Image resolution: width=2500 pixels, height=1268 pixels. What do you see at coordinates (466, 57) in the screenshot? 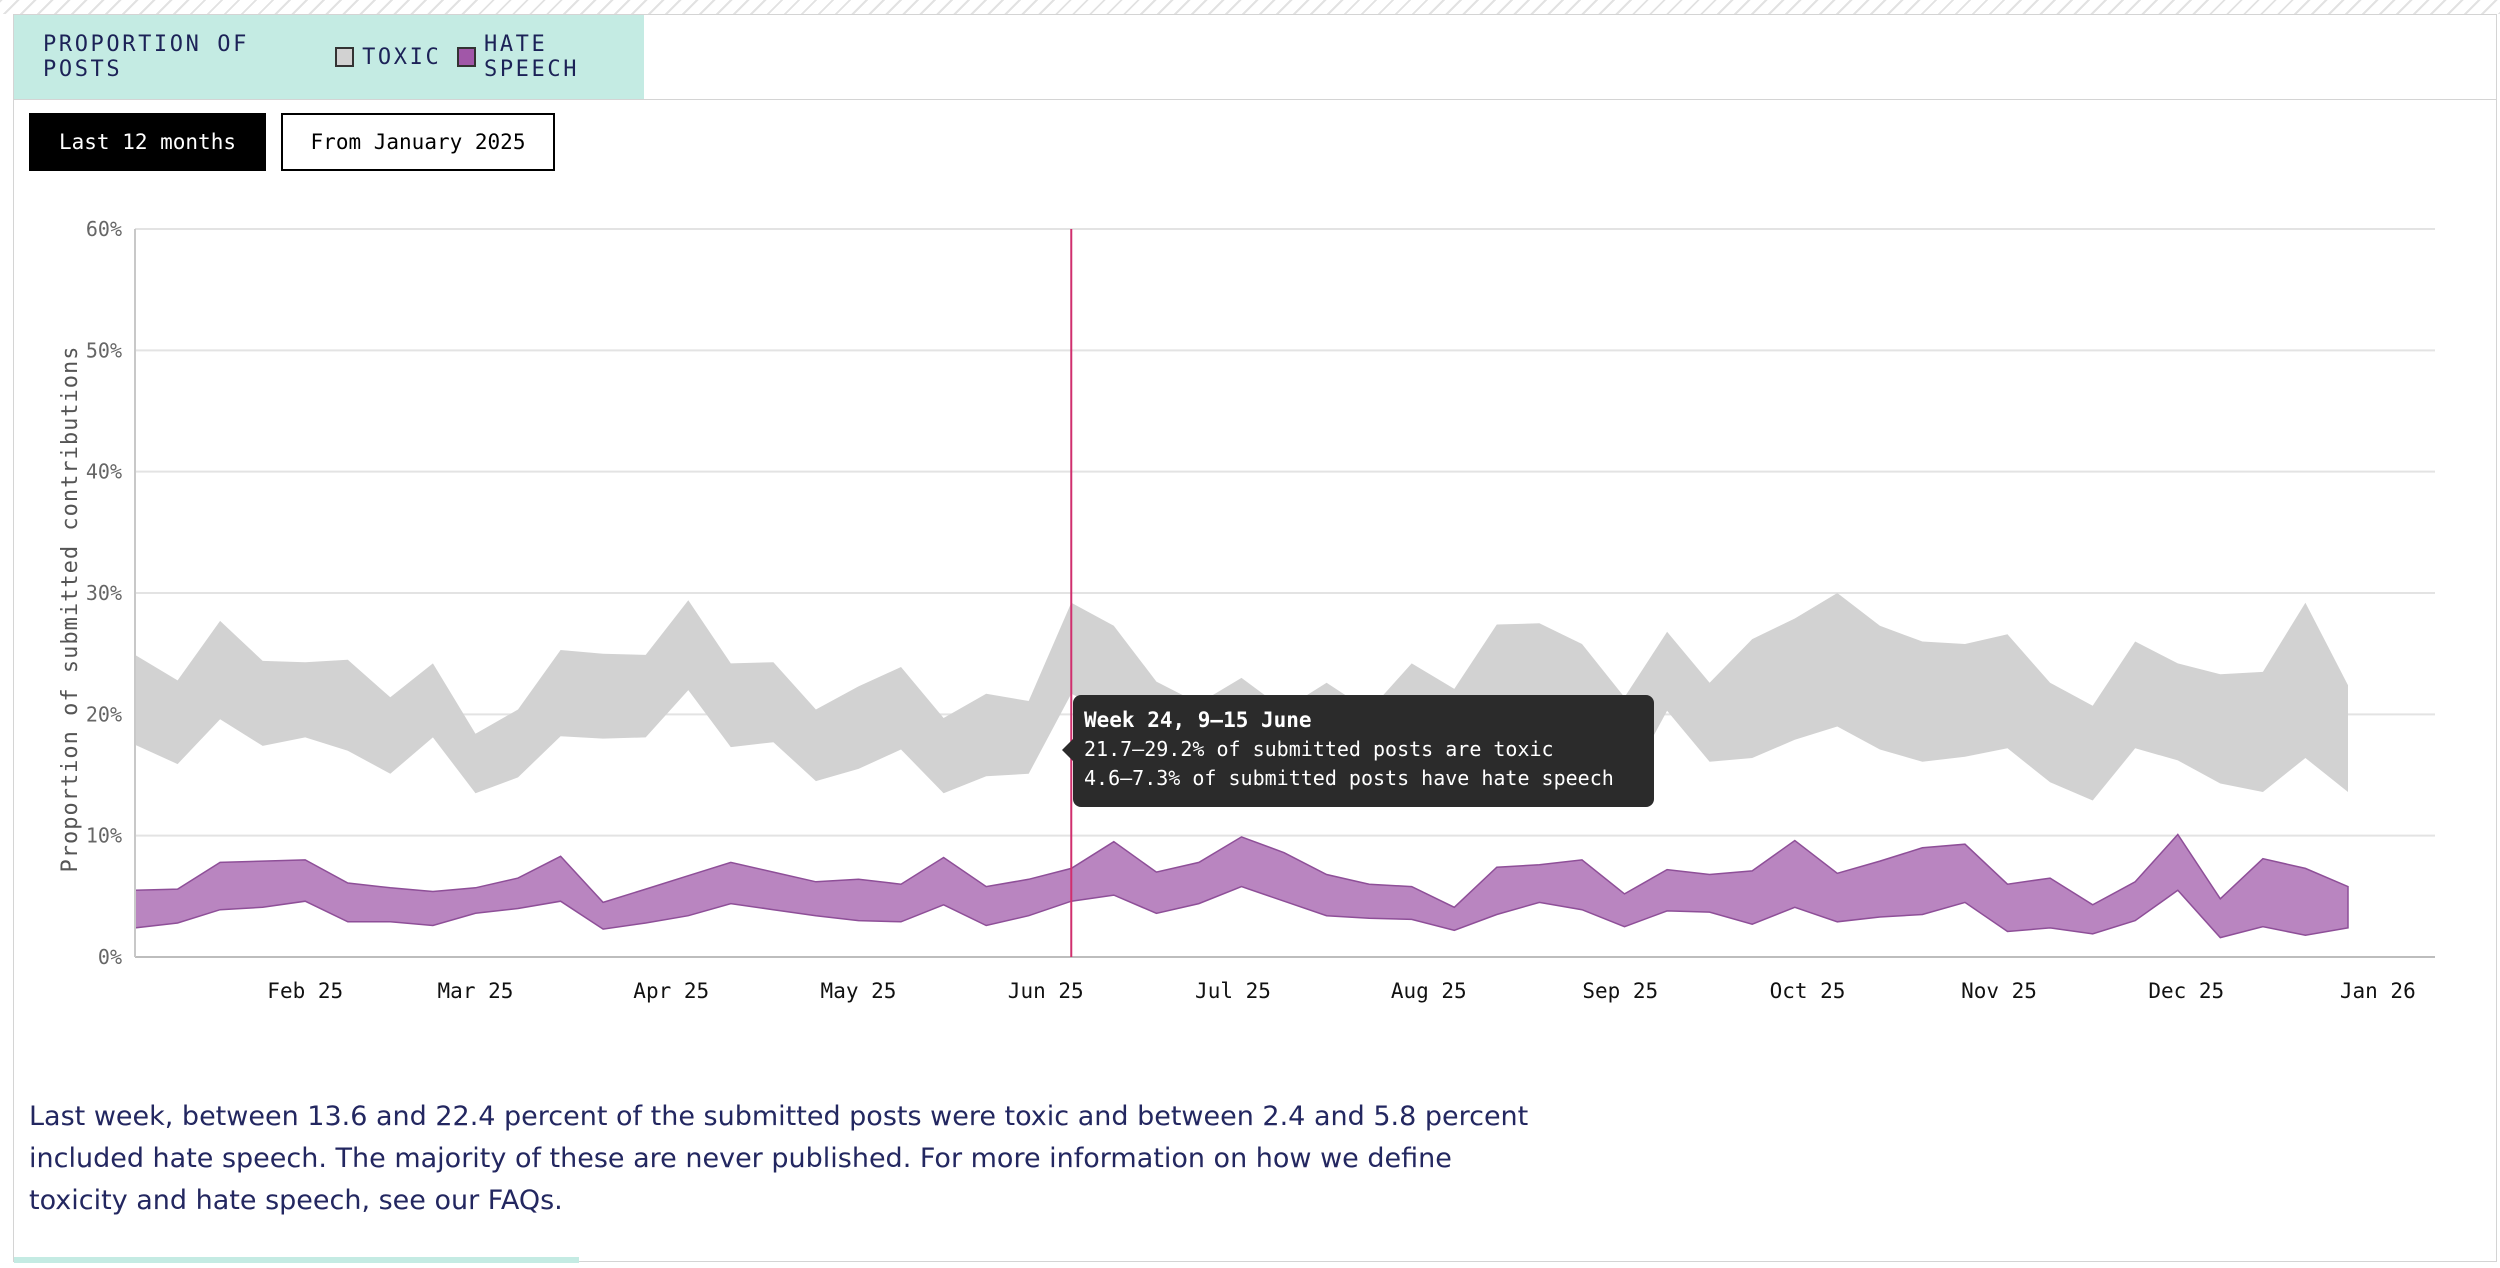
I see `hate-speech-swatch-icon` at bounding box center [466, 57].